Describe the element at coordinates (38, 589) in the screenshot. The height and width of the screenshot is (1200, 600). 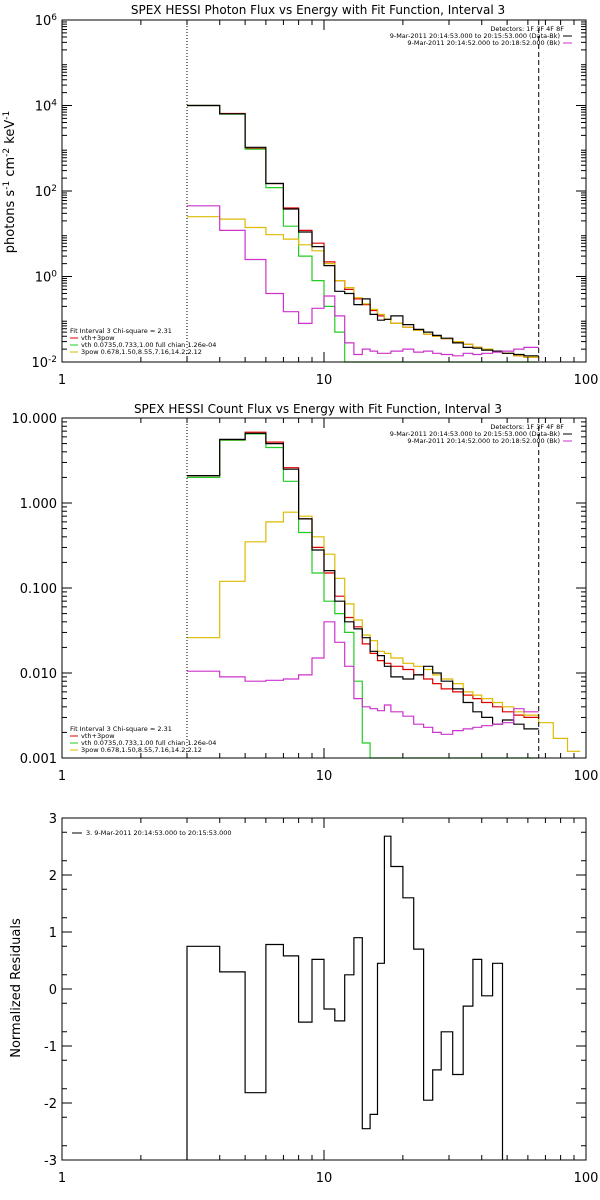
I see `y-tick-label: 0.100` at that location.